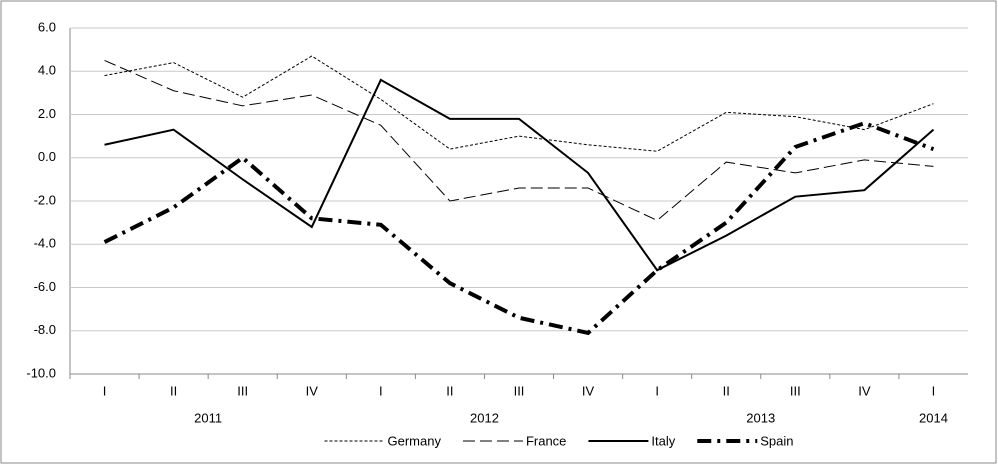 The image size is (998, 470). Describe the element at coordinates (760, 417) in the screenshot. I see `year-label: 2013` at that location.